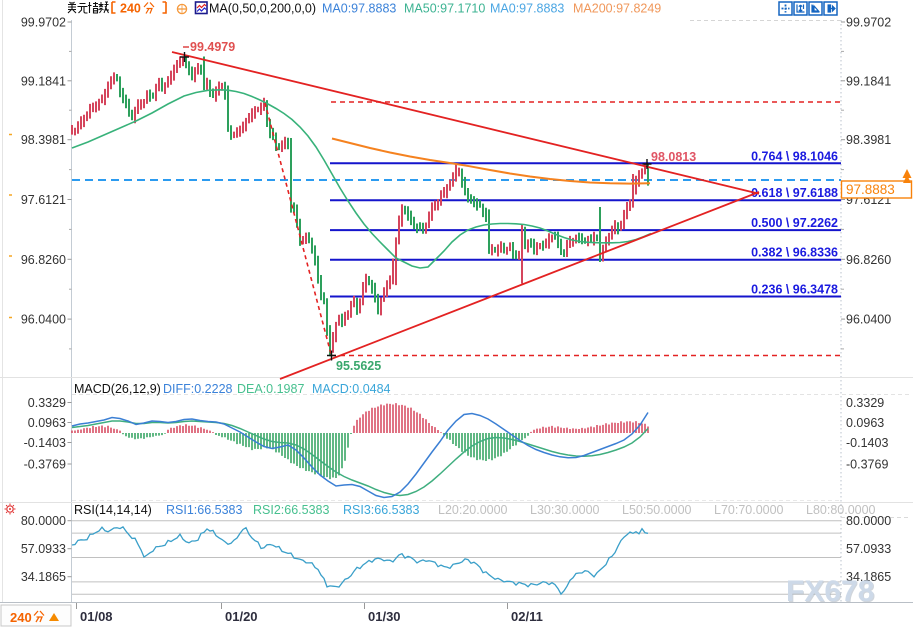  What do you see at coordinates (198, 389) in the screenshot?
I see `svg-text: DIFF:0.2228` at bounding box center [198, 389].